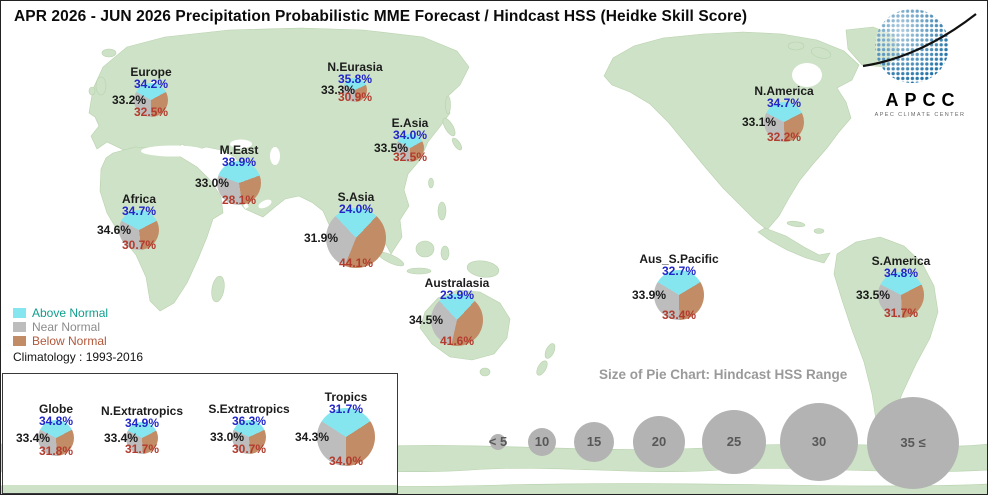 This screenshot has width=988, height=495. Describe the element at coordinates (249, 421) in the screenshot. I see `above-value-S.Extratropics: 36.3%` at that location.